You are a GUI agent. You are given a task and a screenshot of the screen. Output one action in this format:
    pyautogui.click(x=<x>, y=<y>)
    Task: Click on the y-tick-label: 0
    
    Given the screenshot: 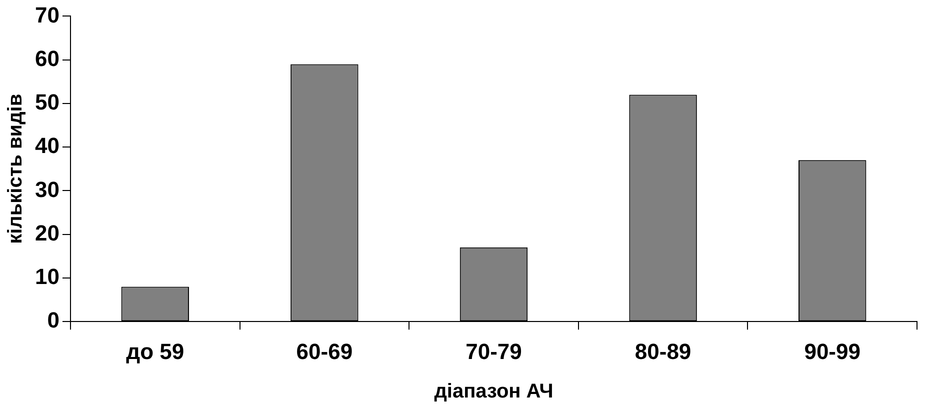 What is the action you would take?
    pyautogui.click(x=53, y=320)
    